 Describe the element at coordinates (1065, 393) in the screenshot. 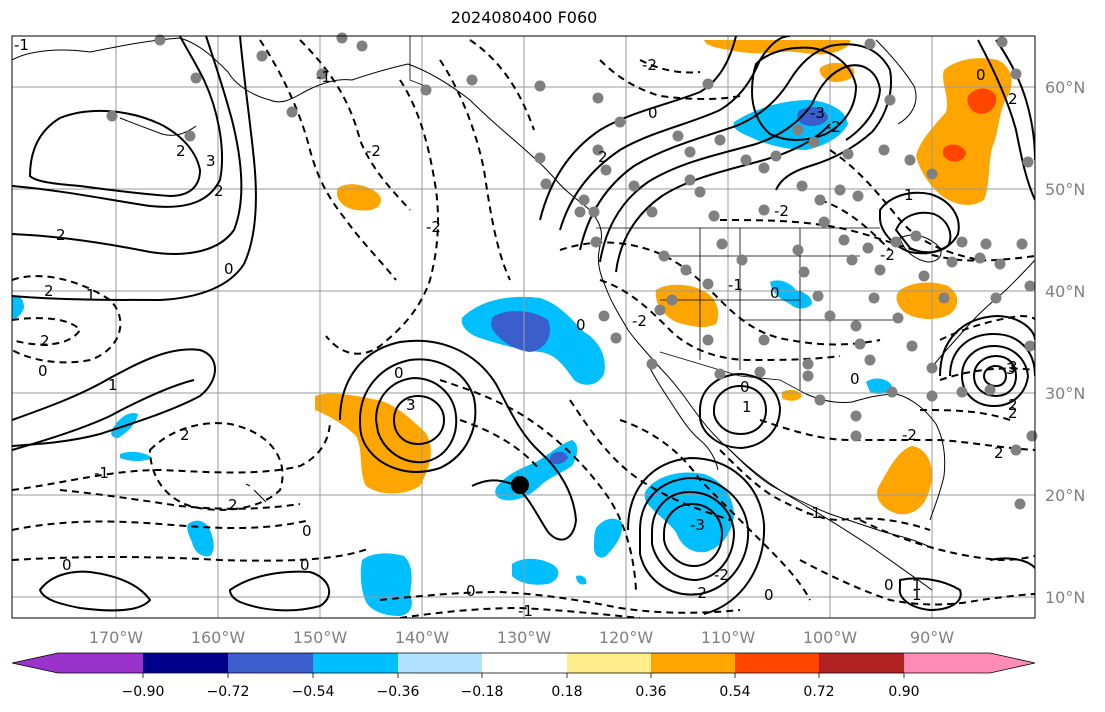

I see `lat-label: 30°N` at that location.